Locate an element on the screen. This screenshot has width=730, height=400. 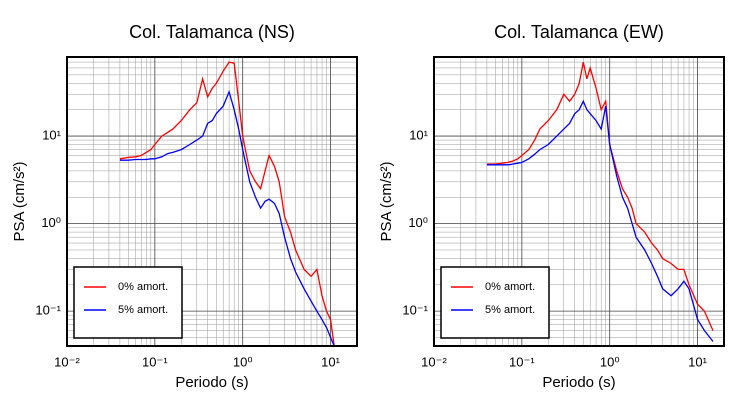
chart-title: Col. Talamanca (EW) is located at coordinates (579, 32).